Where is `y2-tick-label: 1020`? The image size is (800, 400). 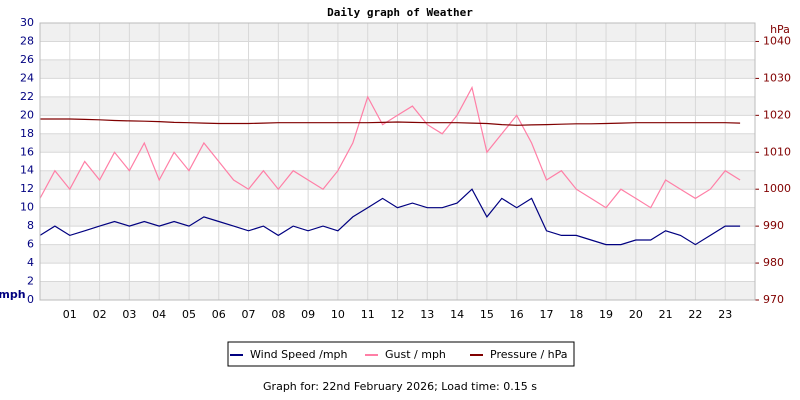 y2-tick-label: 1020 is located at coordinates (777, 114).